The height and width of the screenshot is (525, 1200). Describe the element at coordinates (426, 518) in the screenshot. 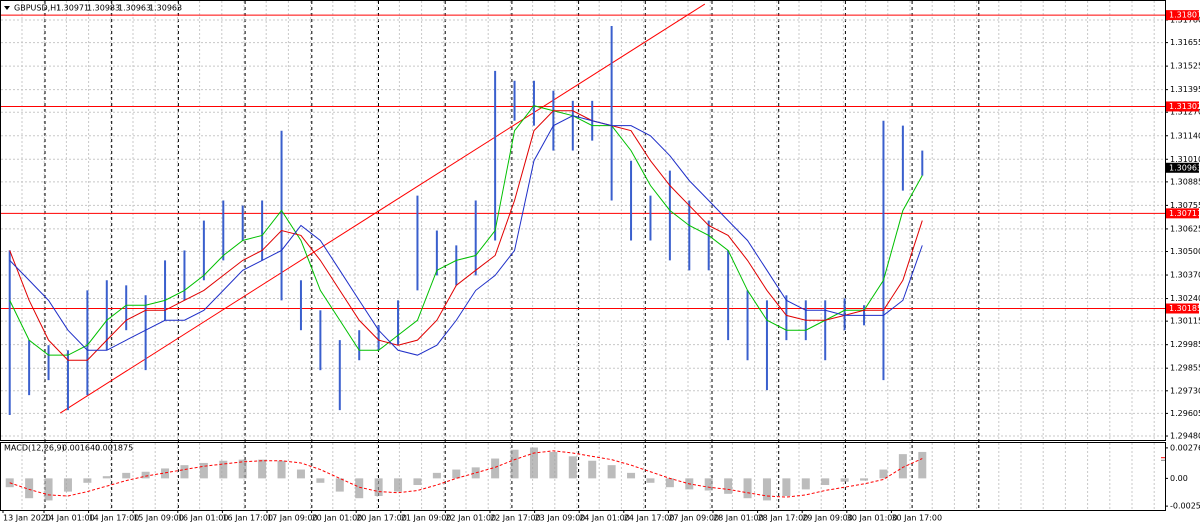

I see `x-tick-label: 21 Jan 09:00` at that location.